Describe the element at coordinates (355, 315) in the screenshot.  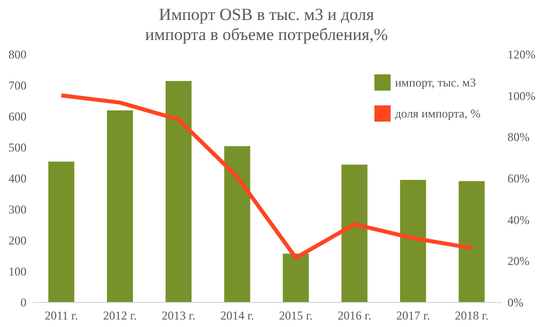
I see `x-tick-label: 2016 г.` at that location.